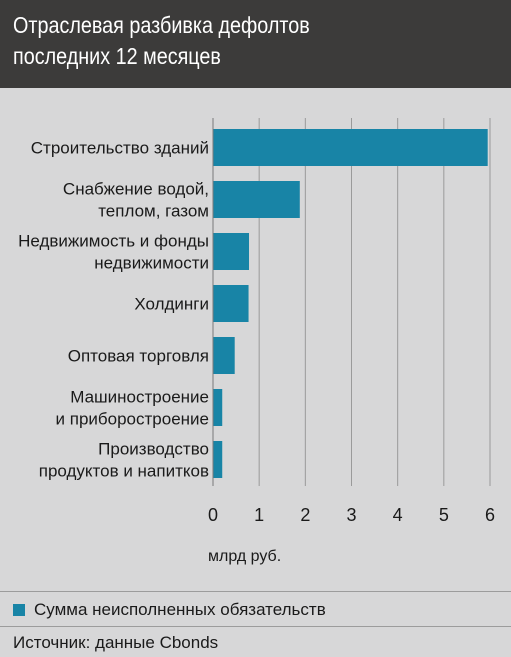 This screenshot has width=511, height=657. I want to click on x-tick-label: 0, so click(213, 515).